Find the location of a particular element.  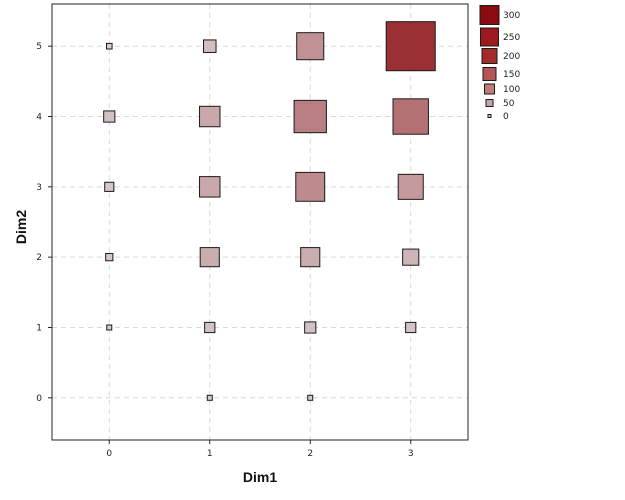

legend-label: 0 is located at coordinates (506, 117).